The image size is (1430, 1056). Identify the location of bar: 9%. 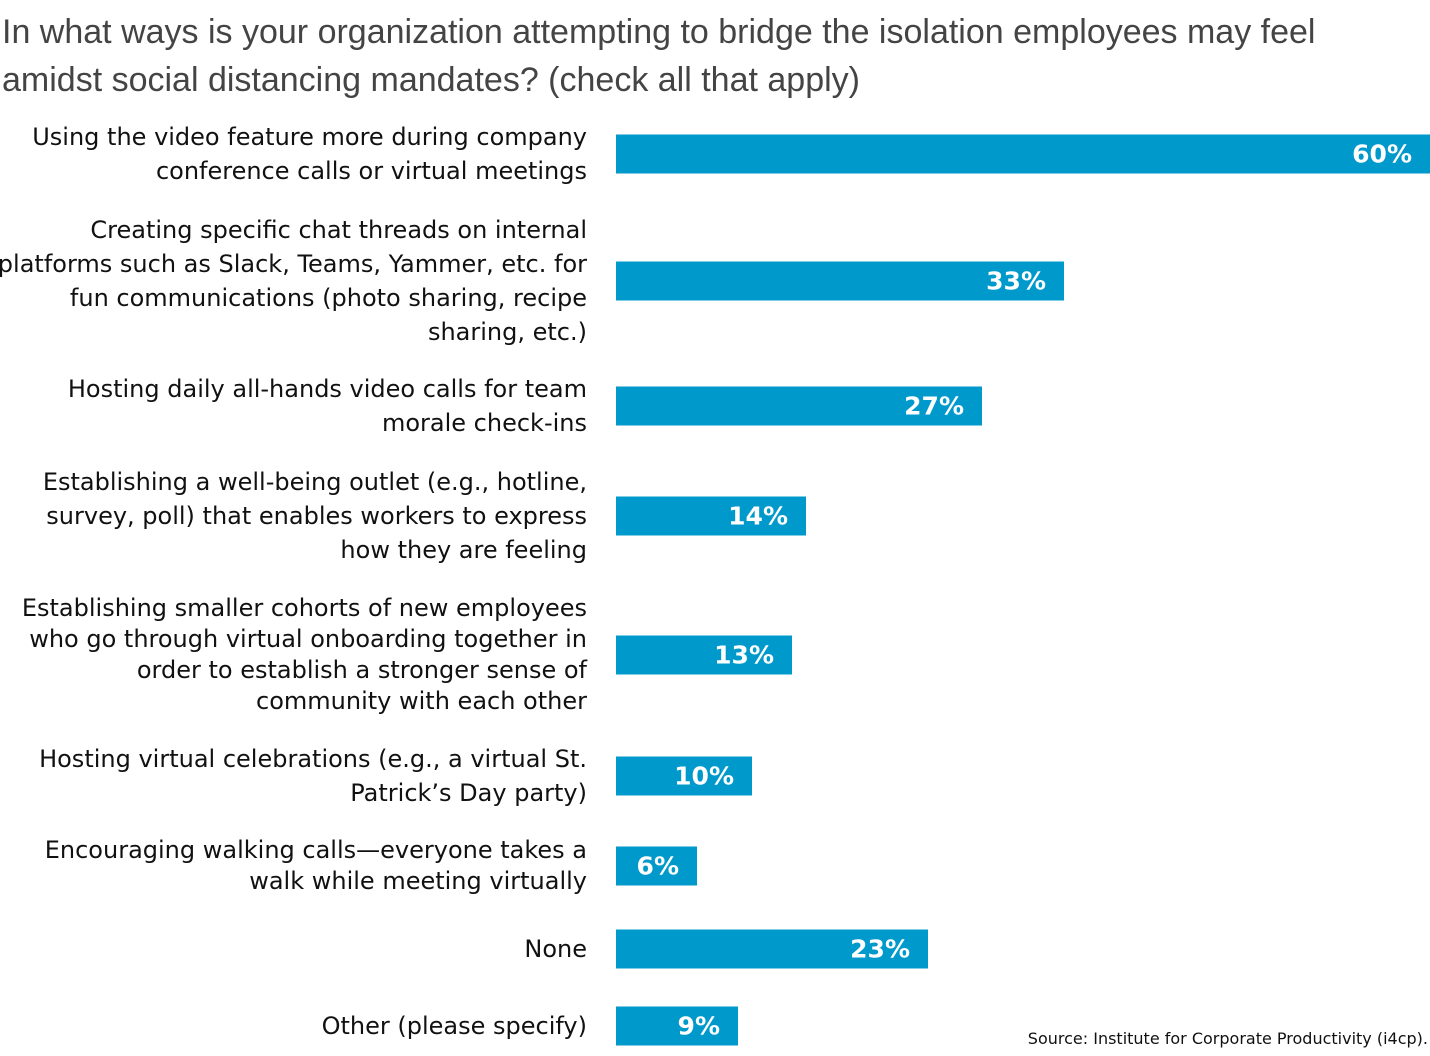
(677, 1026).